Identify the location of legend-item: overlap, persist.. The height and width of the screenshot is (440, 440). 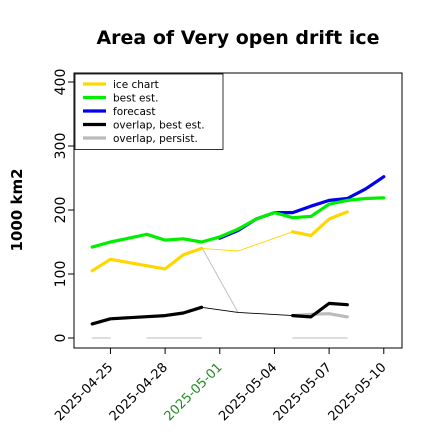
(140, 139).